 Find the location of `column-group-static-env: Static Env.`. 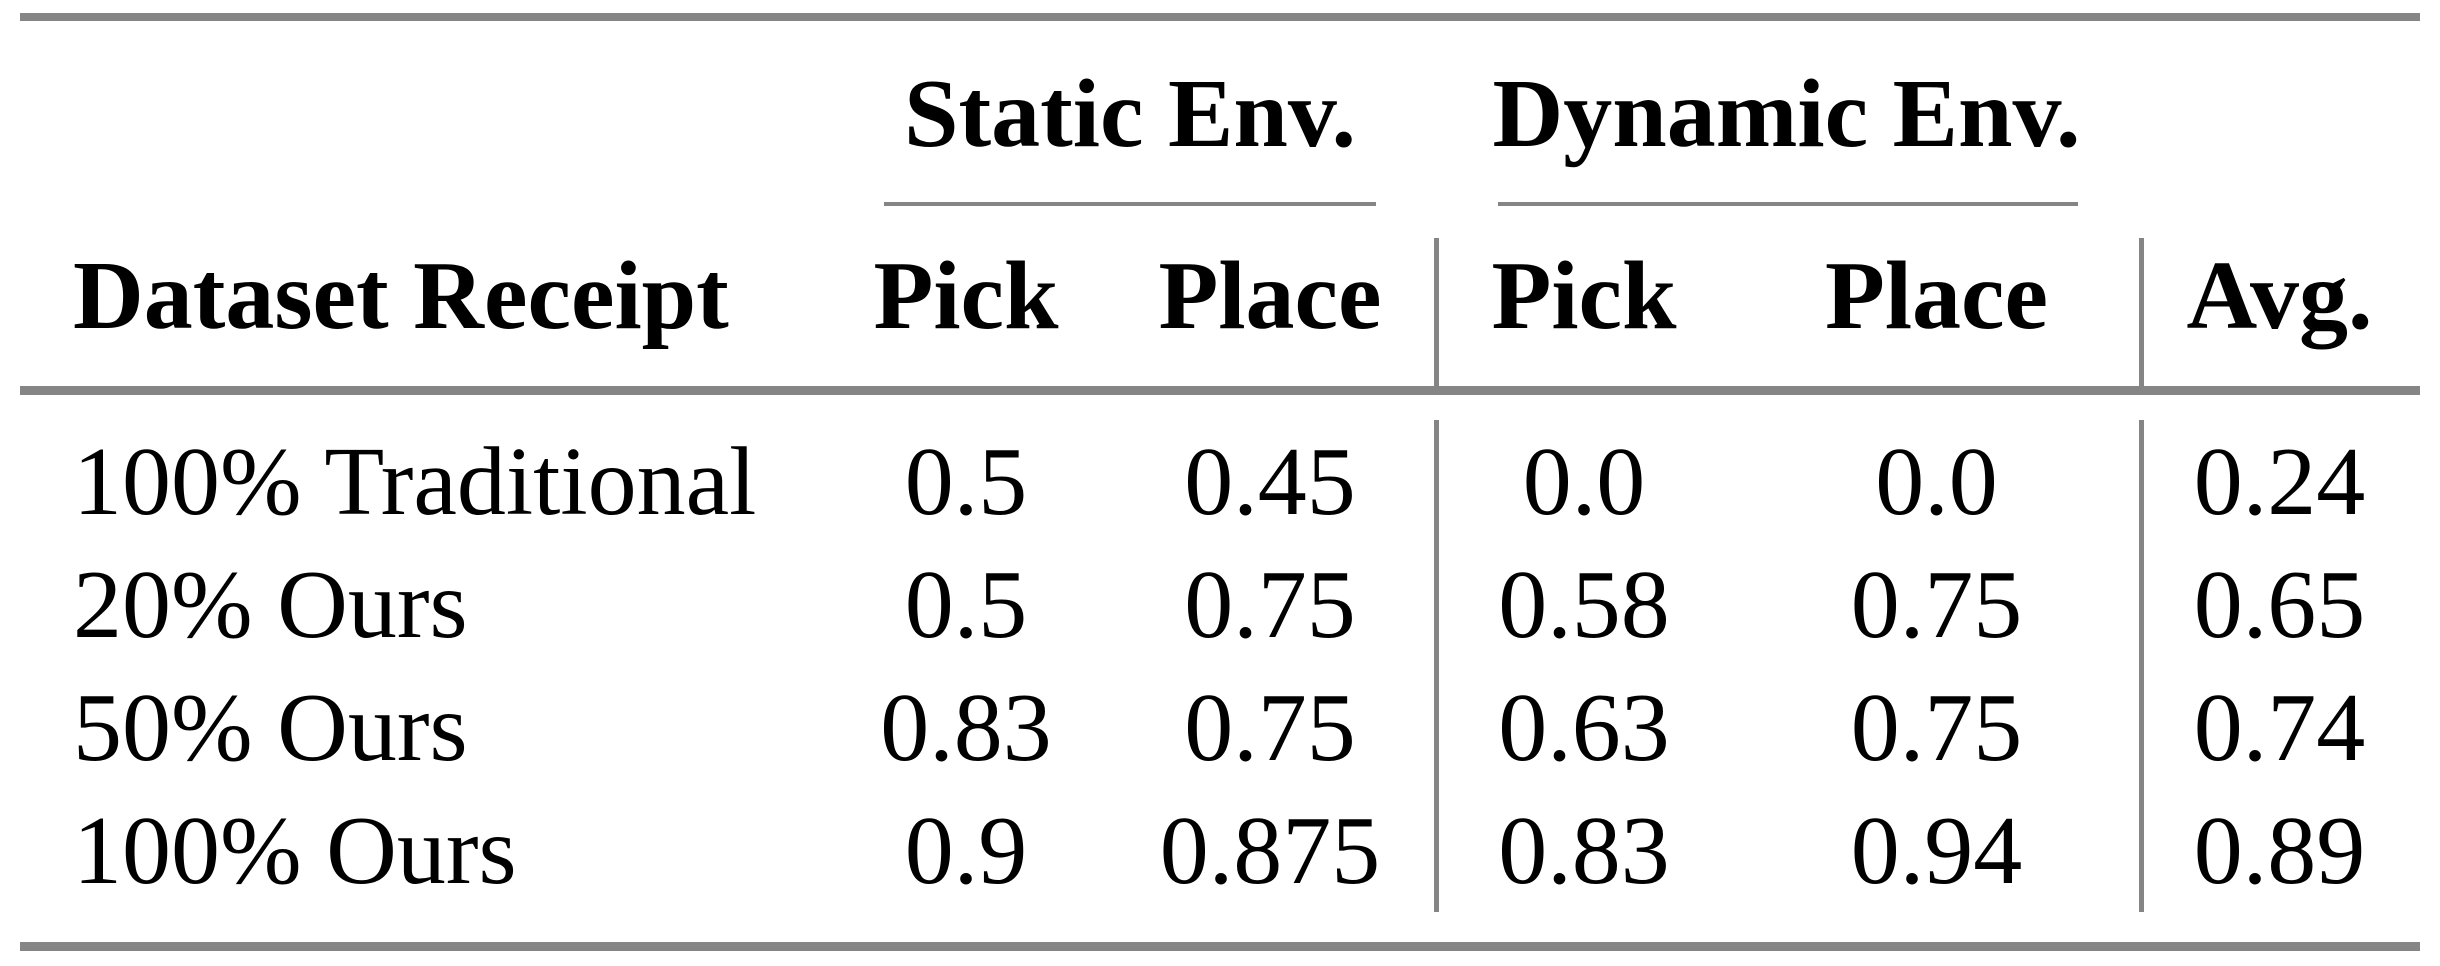

column-group-static-env: Static Env. is located at coordinates (1130, 113).